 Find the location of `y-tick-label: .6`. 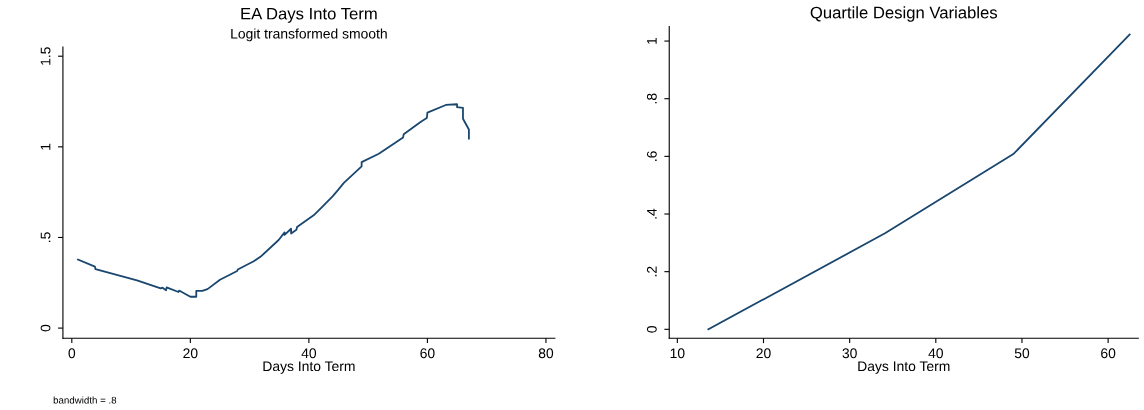

y-tick-label: .6 is located at coordinates (651, 156).